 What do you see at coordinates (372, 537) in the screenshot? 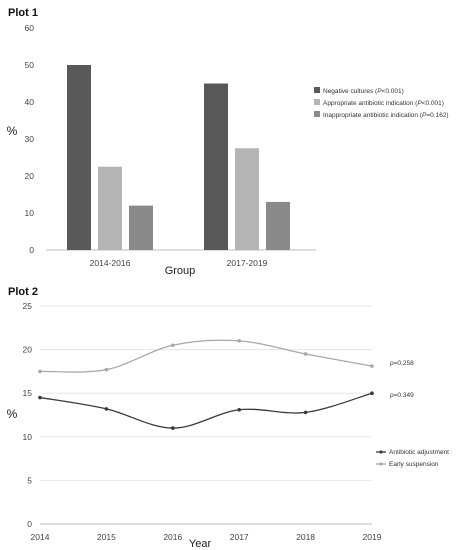
I see `plot2-xtick-label-5: 2019` at bounding box center [372, 537].